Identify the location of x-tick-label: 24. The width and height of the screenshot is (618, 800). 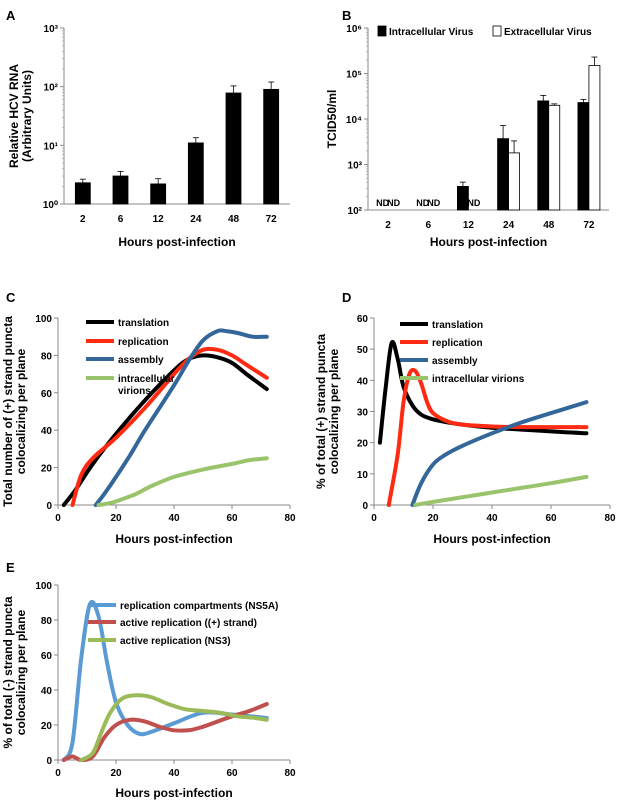
(196, 219).